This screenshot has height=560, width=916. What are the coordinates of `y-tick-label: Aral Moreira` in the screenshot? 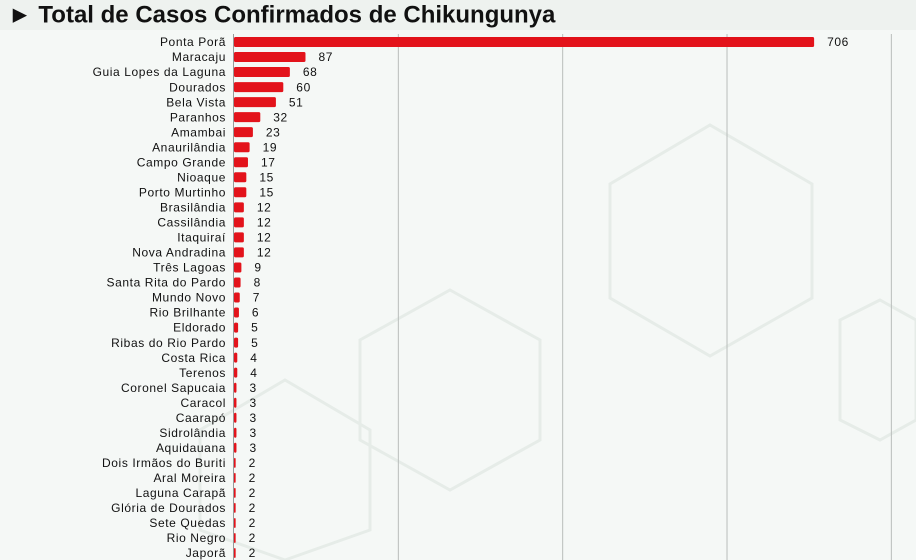 It's located at (189, 478).